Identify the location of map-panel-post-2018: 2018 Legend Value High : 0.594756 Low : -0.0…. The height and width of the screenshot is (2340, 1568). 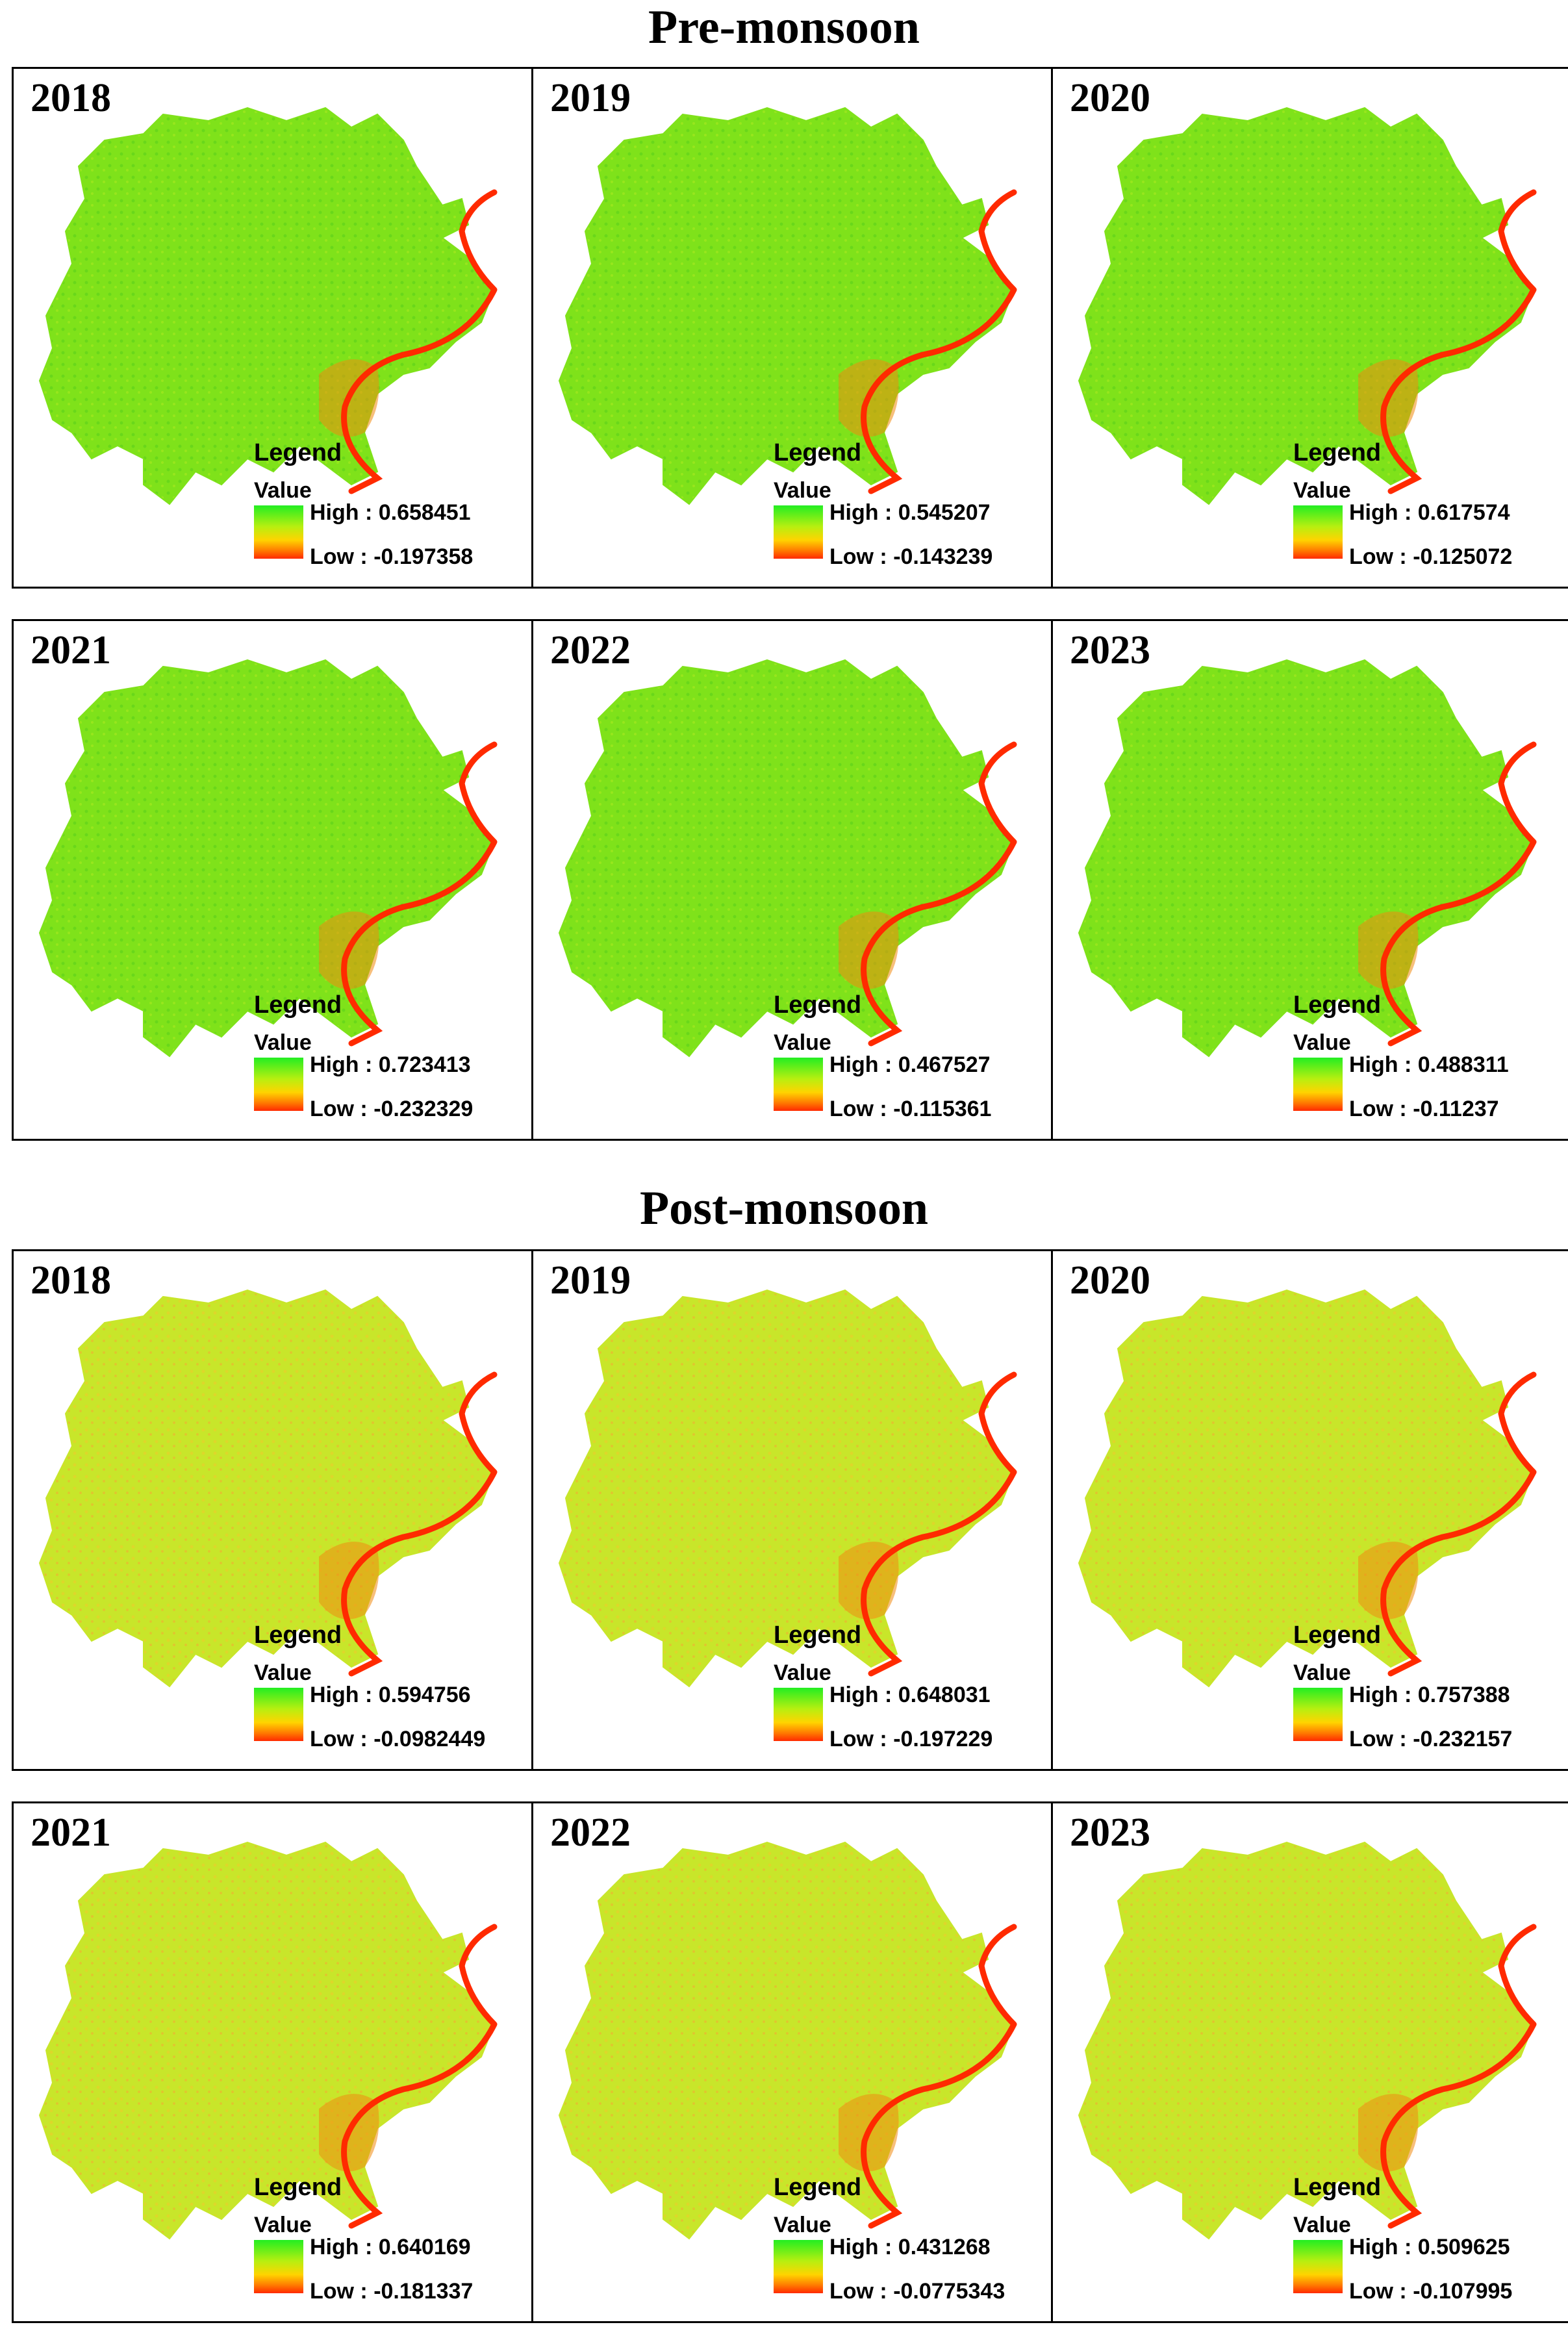
(274, 1510).